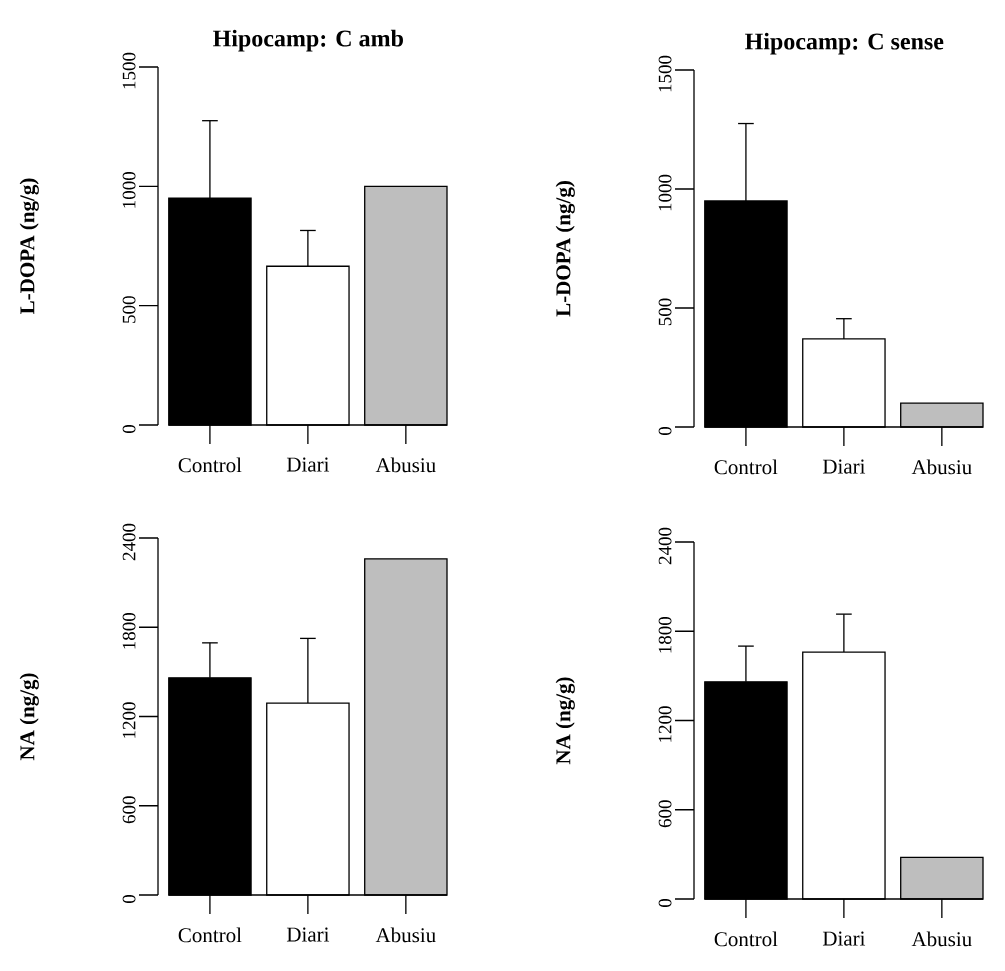 Image resolution: width=1005 pixels, height=971 pixels. What do you see at coordinates (844, 43) in the screenshot?
I see `chart-title: Hipocamp: C sense` at bounding box center [844, 43].